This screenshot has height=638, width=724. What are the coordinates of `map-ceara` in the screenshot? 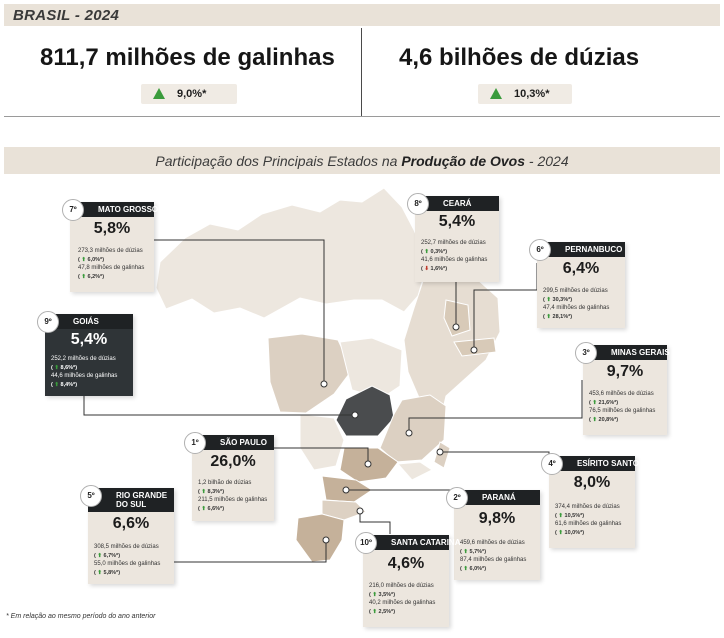 It's located at (457, 318).